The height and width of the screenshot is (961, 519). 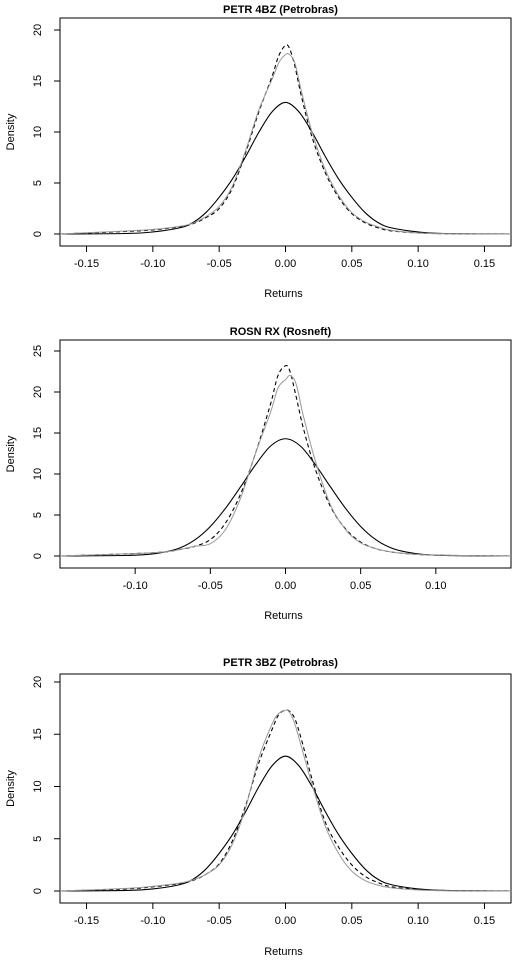 I want to click on chart-title: ROSN RX (Rosneft), so click(x=281, y=332).